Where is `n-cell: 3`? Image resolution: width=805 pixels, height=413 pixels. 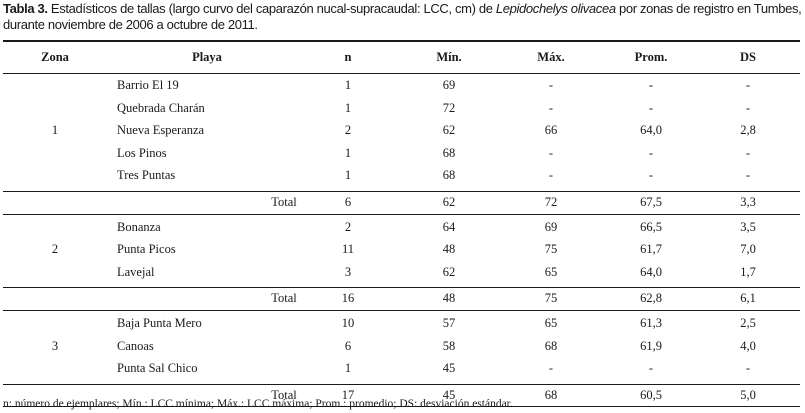
n-cell: 3 is located at coordinates (348, 271).